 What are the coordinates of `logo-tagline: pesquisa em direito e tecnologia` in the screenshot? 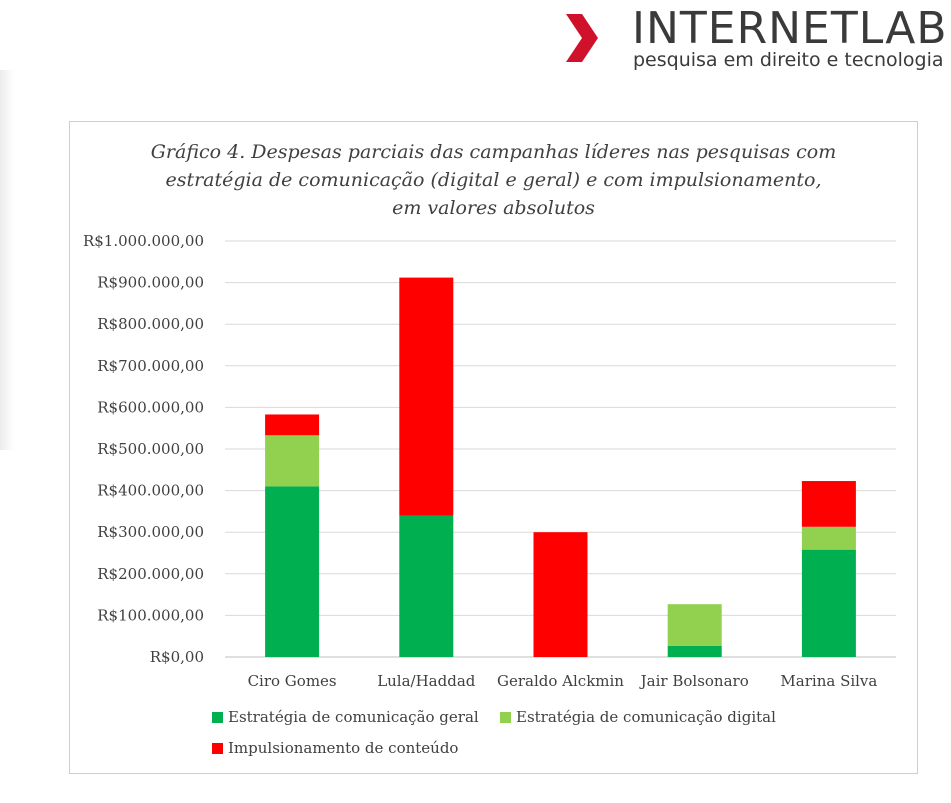 It's located at (788, 60).